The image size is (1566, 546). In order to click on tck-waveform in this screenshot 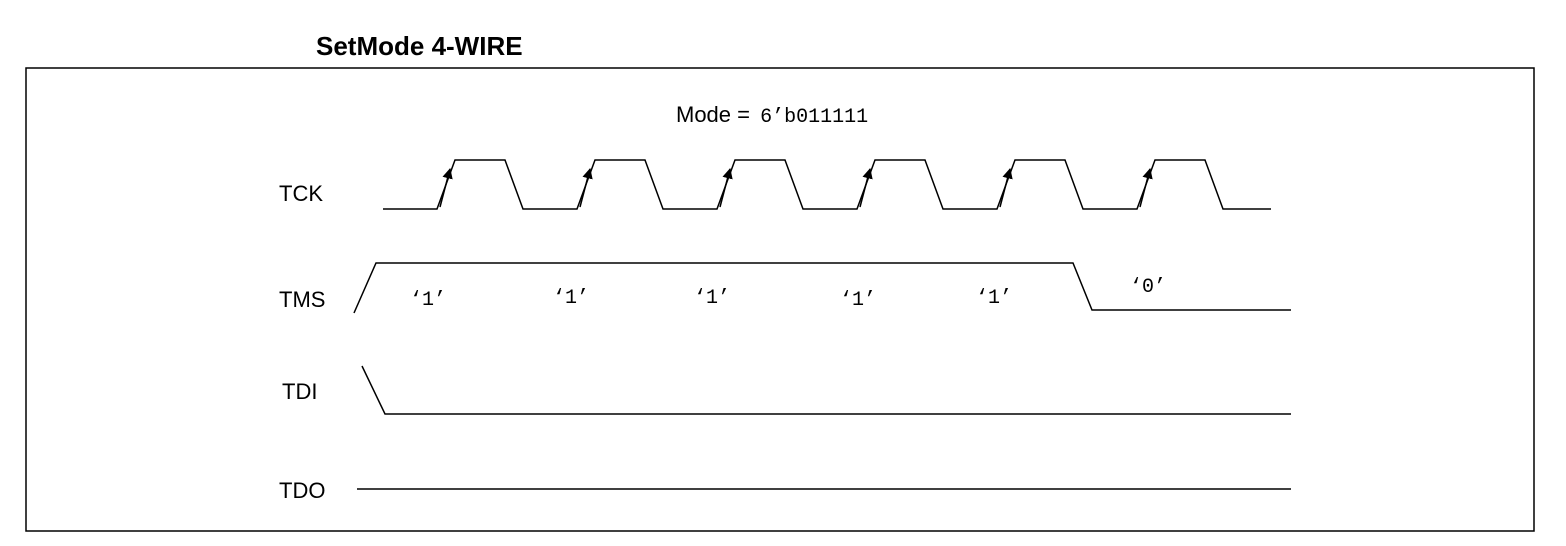, I will do `click(827, 184)`.